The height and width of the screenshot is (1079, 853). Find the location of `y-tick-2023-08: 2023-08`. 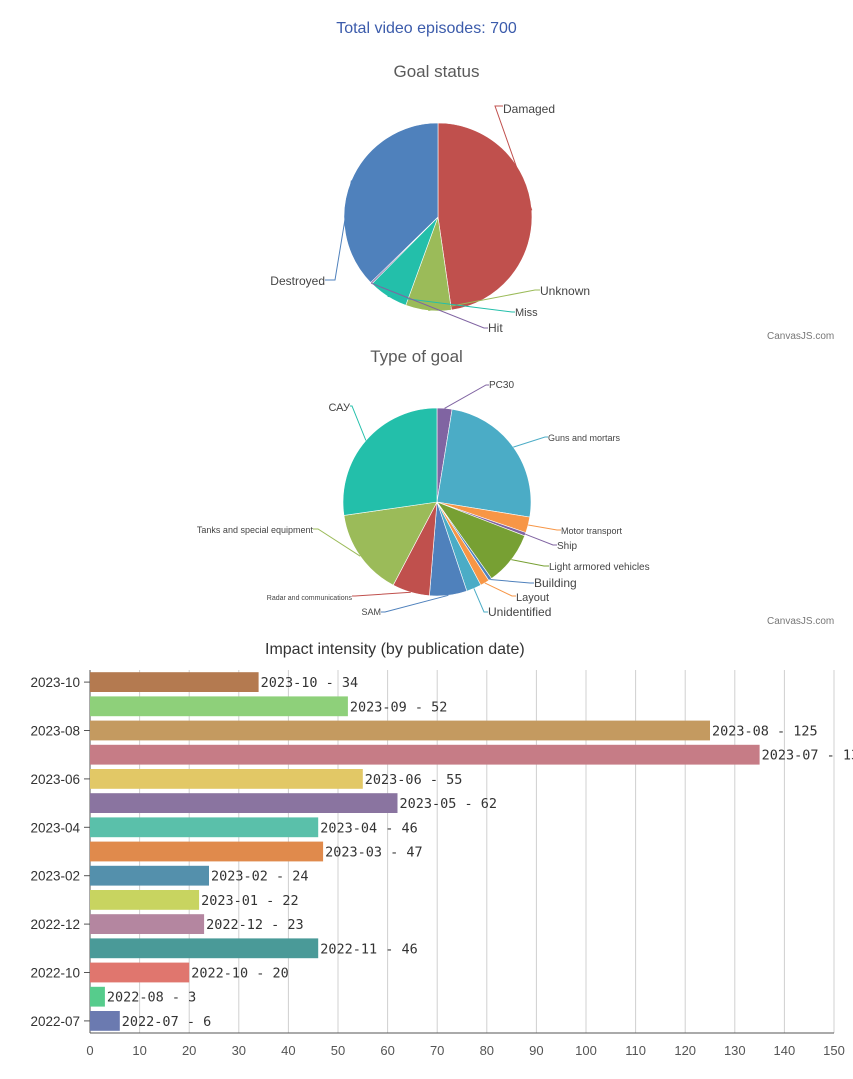

y-tick-2023-08: 2023-08 is located at coordinates (55, 731).